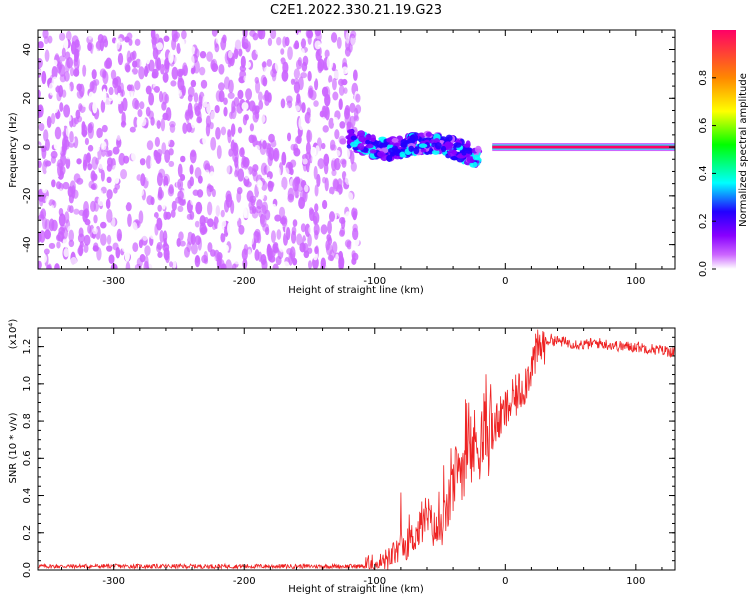 The height and width of the screenshot is (600, 750). I want to click on y-tick-label: -20, so click(27, 196).